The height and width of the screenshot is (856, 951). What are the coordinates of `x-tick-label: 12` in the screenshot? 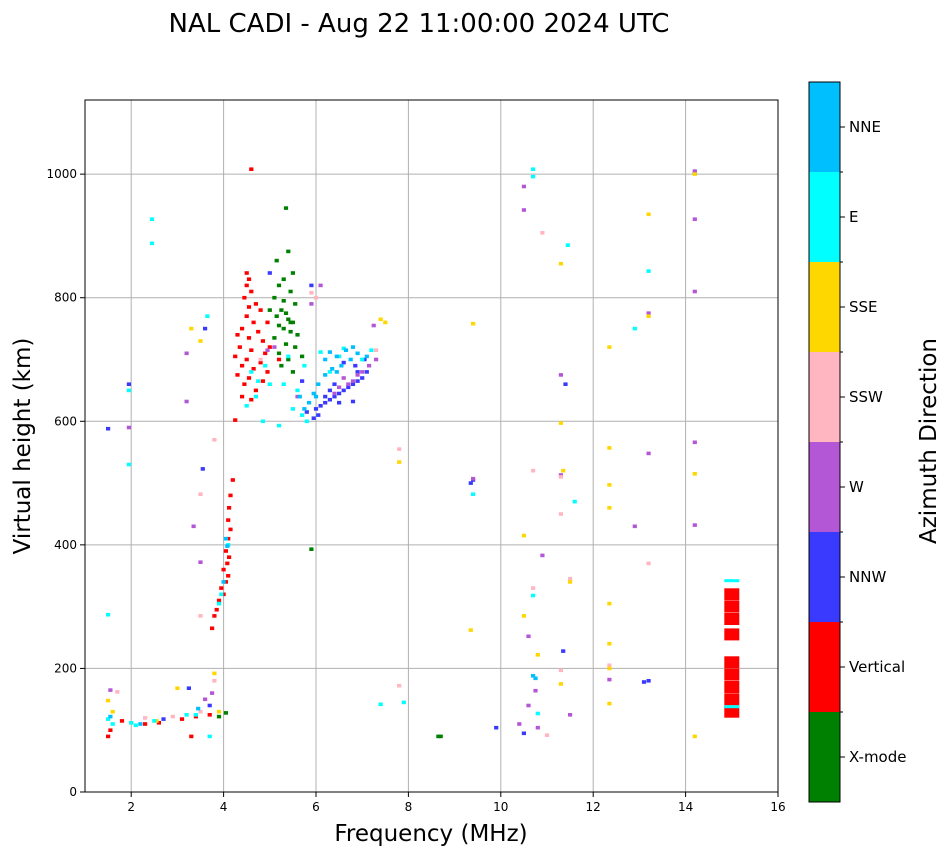 It's located at (593, 807).